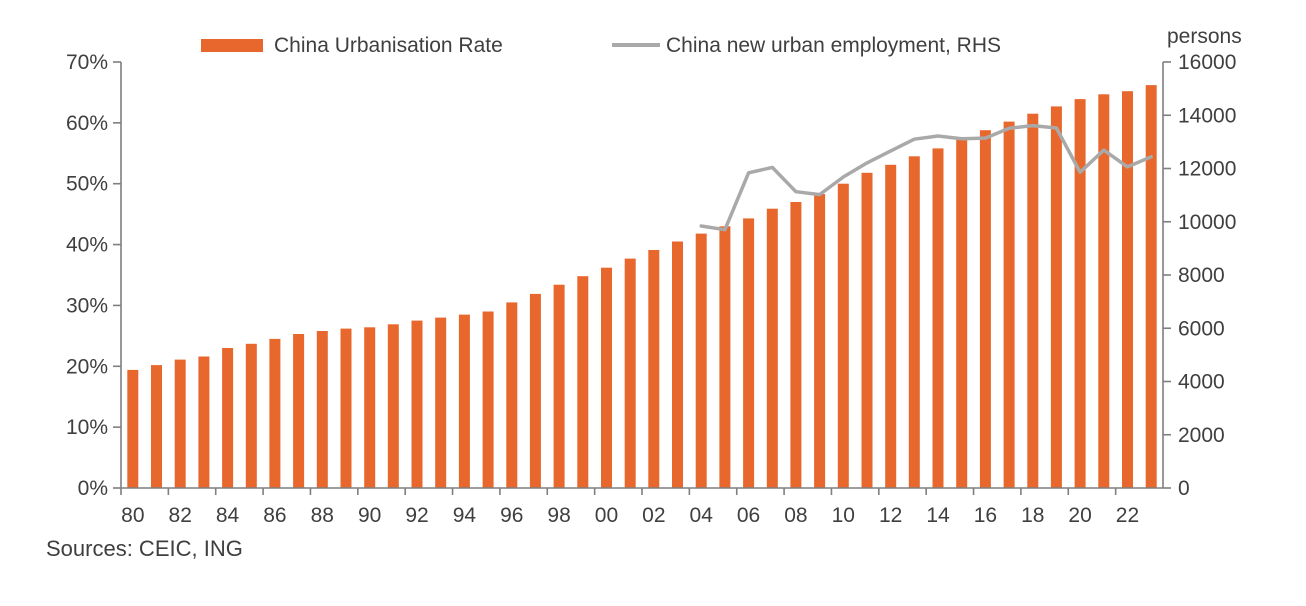  Describe the element at coordinates (441, 402) in the screenshot. I see `urbanisation-bar-1993` at that location.